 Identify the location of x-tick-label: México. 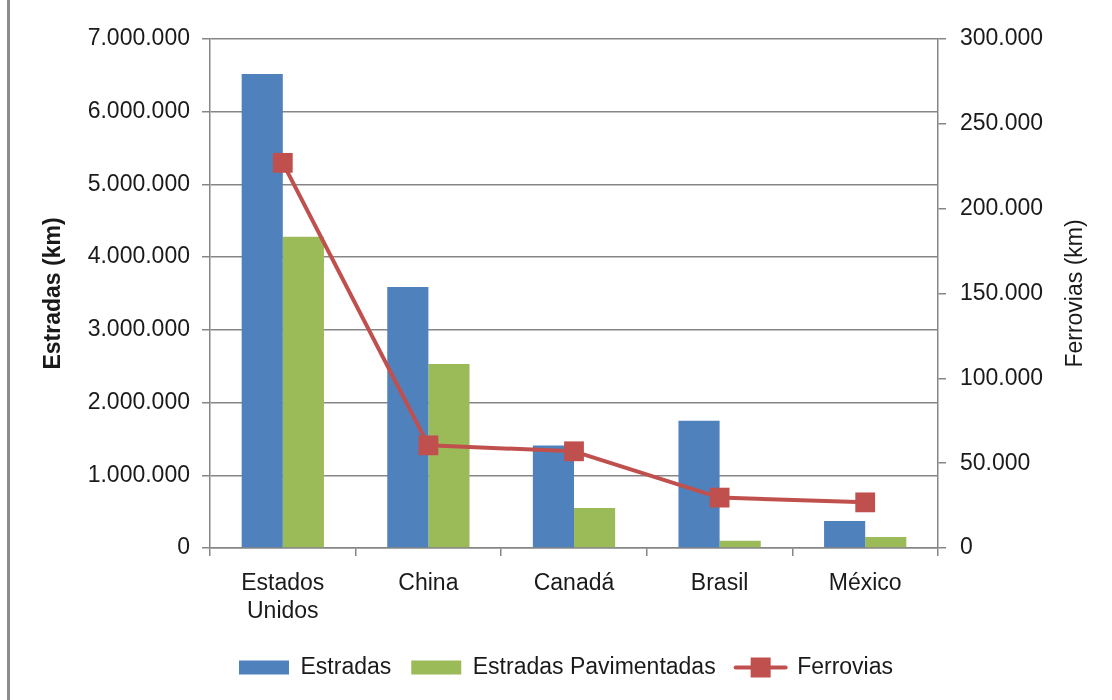
(865, 582).